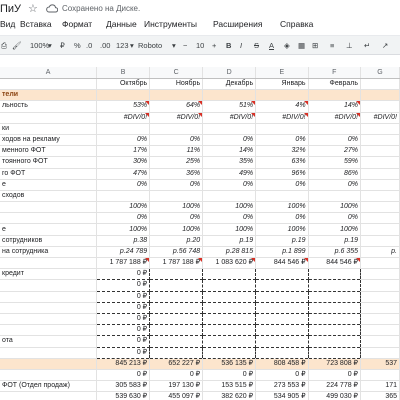  What do you see at coordinates (123, 84) in the screenshot?
I see `month-cell: Октябрь` at bounding box center [123, 84].